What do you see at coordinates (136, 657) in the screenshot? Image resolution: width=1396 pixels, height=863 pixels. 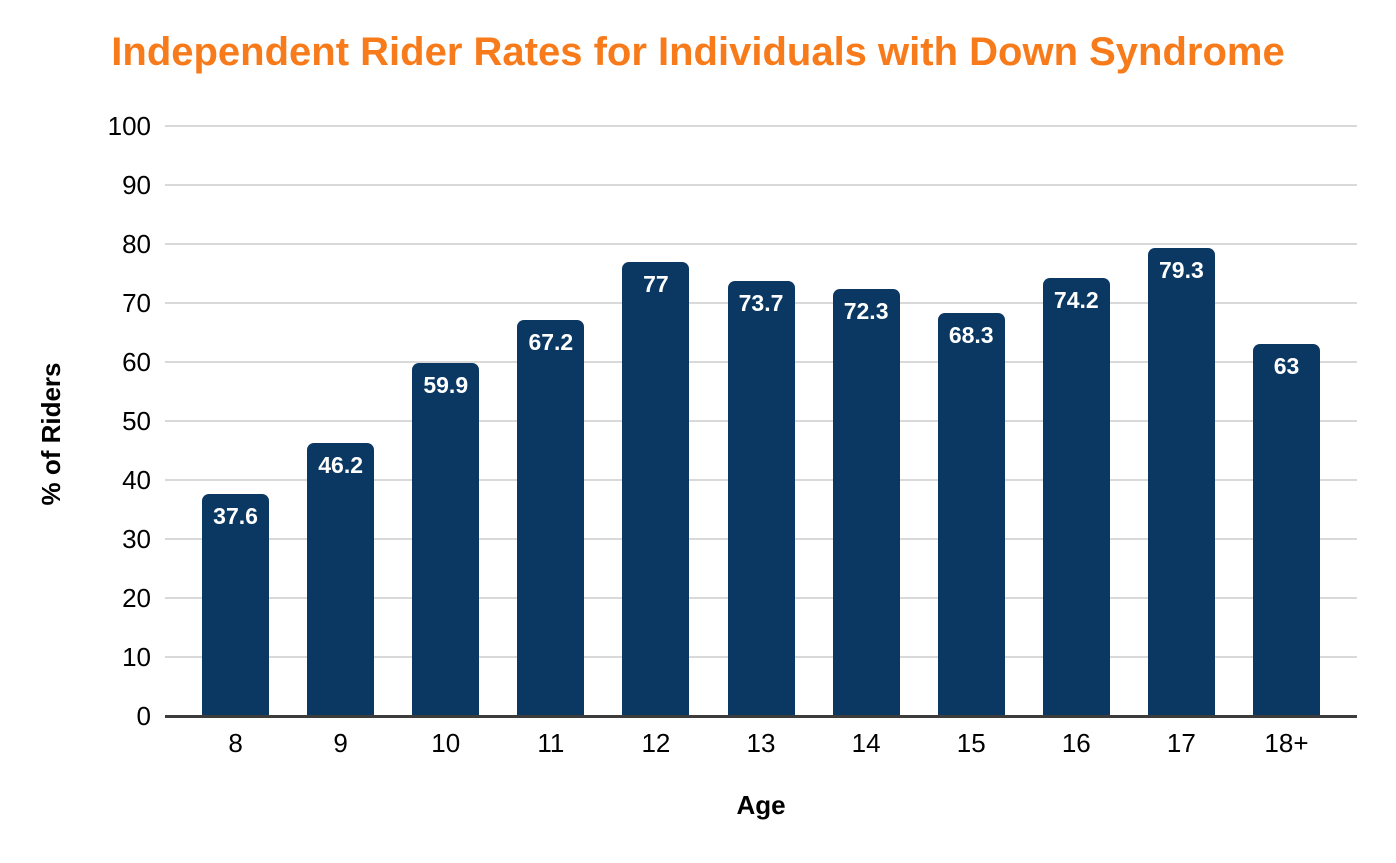 I see `y-tick-label: 10` at bounding box center [136, 657].